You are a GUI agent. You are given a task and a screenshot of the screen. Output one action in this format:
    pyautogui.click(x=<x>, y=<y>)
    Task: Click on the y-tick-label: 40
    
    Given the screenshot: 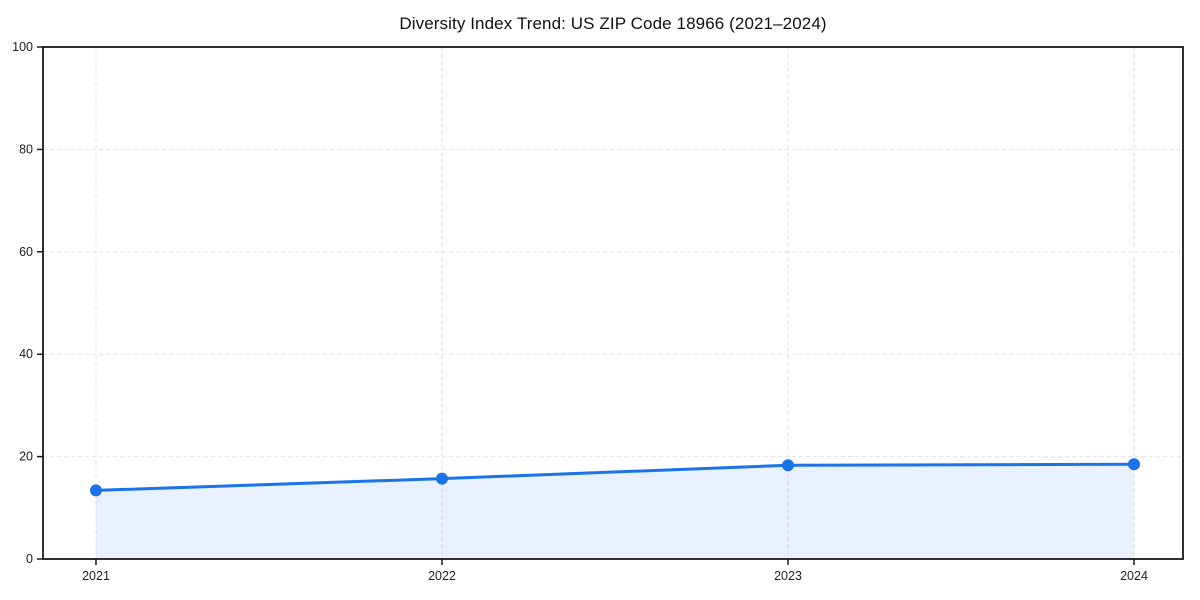 What is the action you would take?
    pyautogui.click(x=26, y=354)
    